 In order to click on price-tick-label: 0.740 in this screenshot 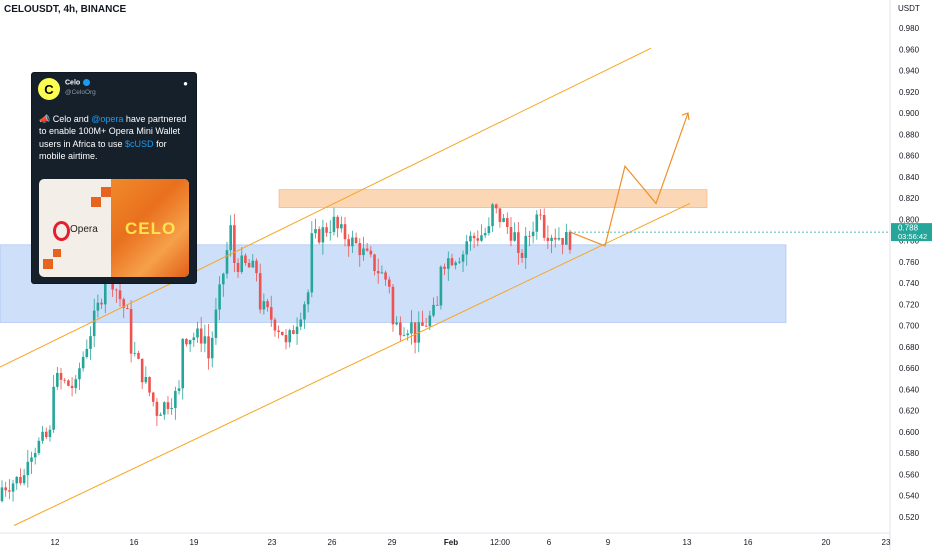, I will do `click(909, 283)`.